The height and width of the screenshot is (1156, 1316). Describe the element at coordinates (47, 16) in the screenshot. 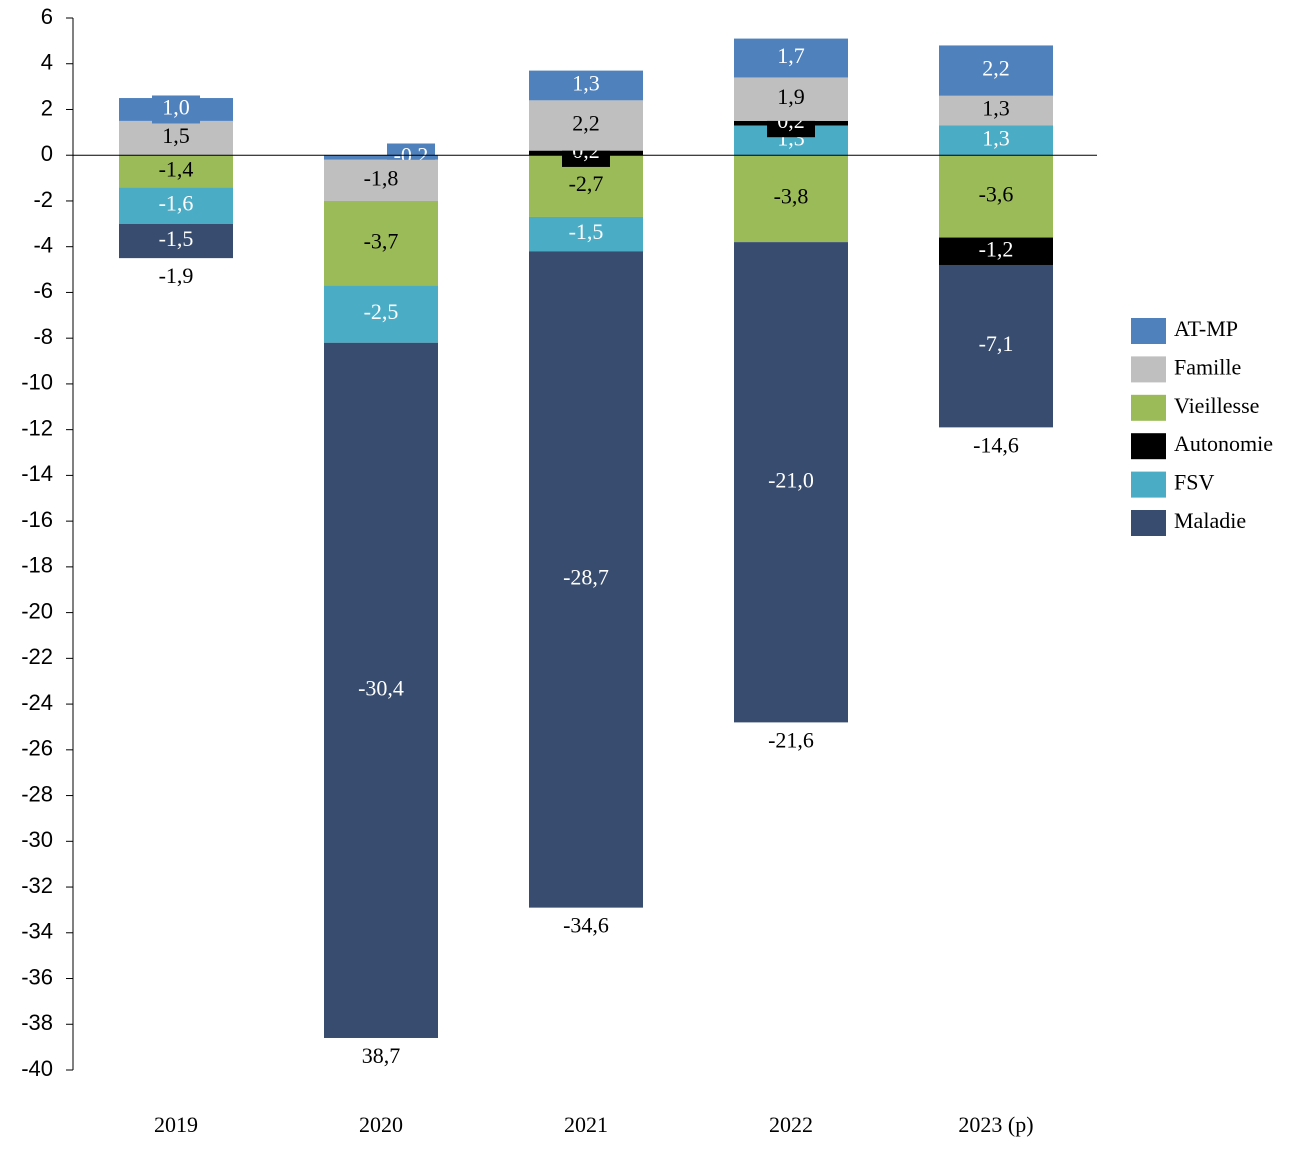

I see `y-tick-label: 6` at that location.